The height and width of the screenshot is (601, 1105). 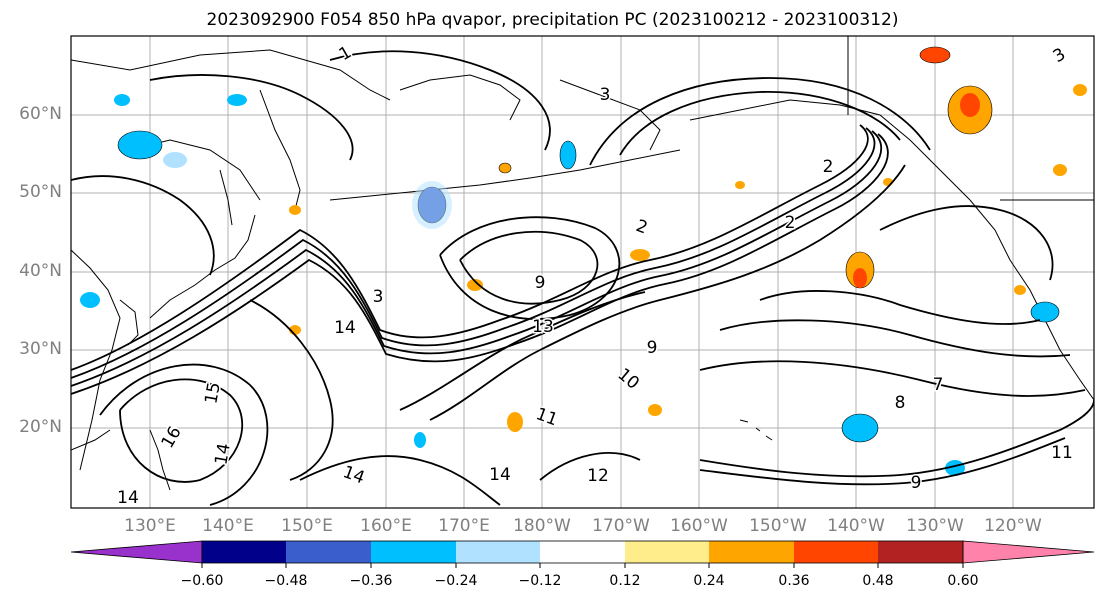 What do you see at coordinates (709, 581) in the screenshot?
I see `colorbar-label: 0.24` at bounding box center [709, 581].